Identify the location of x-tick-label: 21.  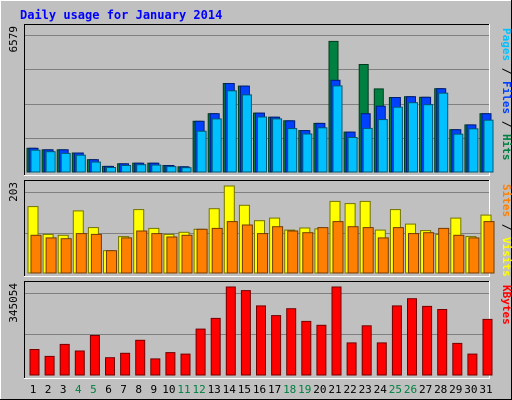
(334, 389).